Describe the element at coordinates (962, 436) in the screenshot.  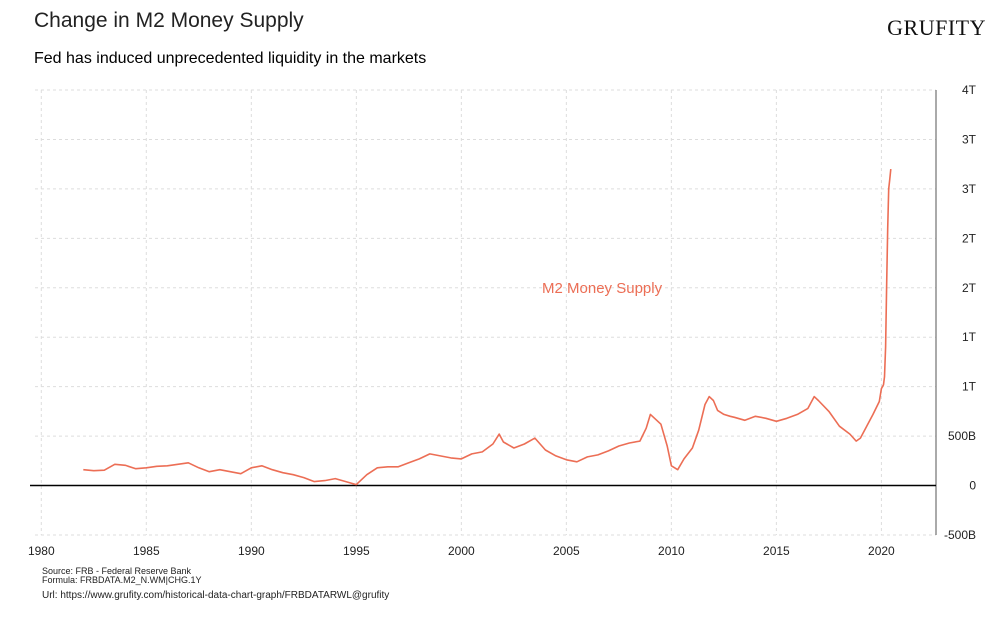
I see `y-tick-label: 500B` at that location.